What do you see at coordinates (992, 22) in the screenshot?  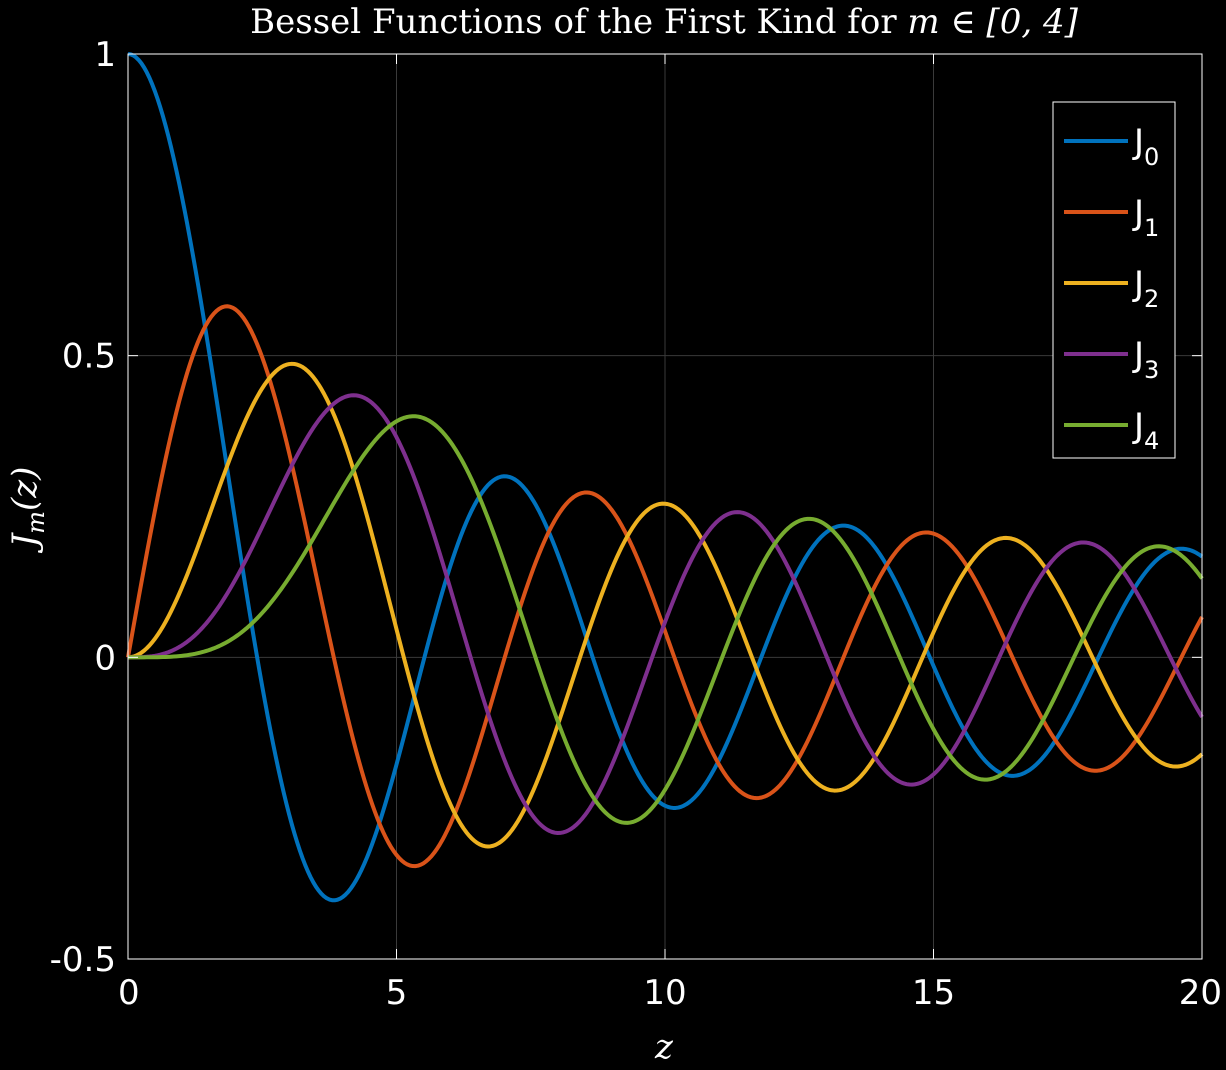 I see `chart-title-math: m ∈ [0, 4]` at bounding box center [992, 22].